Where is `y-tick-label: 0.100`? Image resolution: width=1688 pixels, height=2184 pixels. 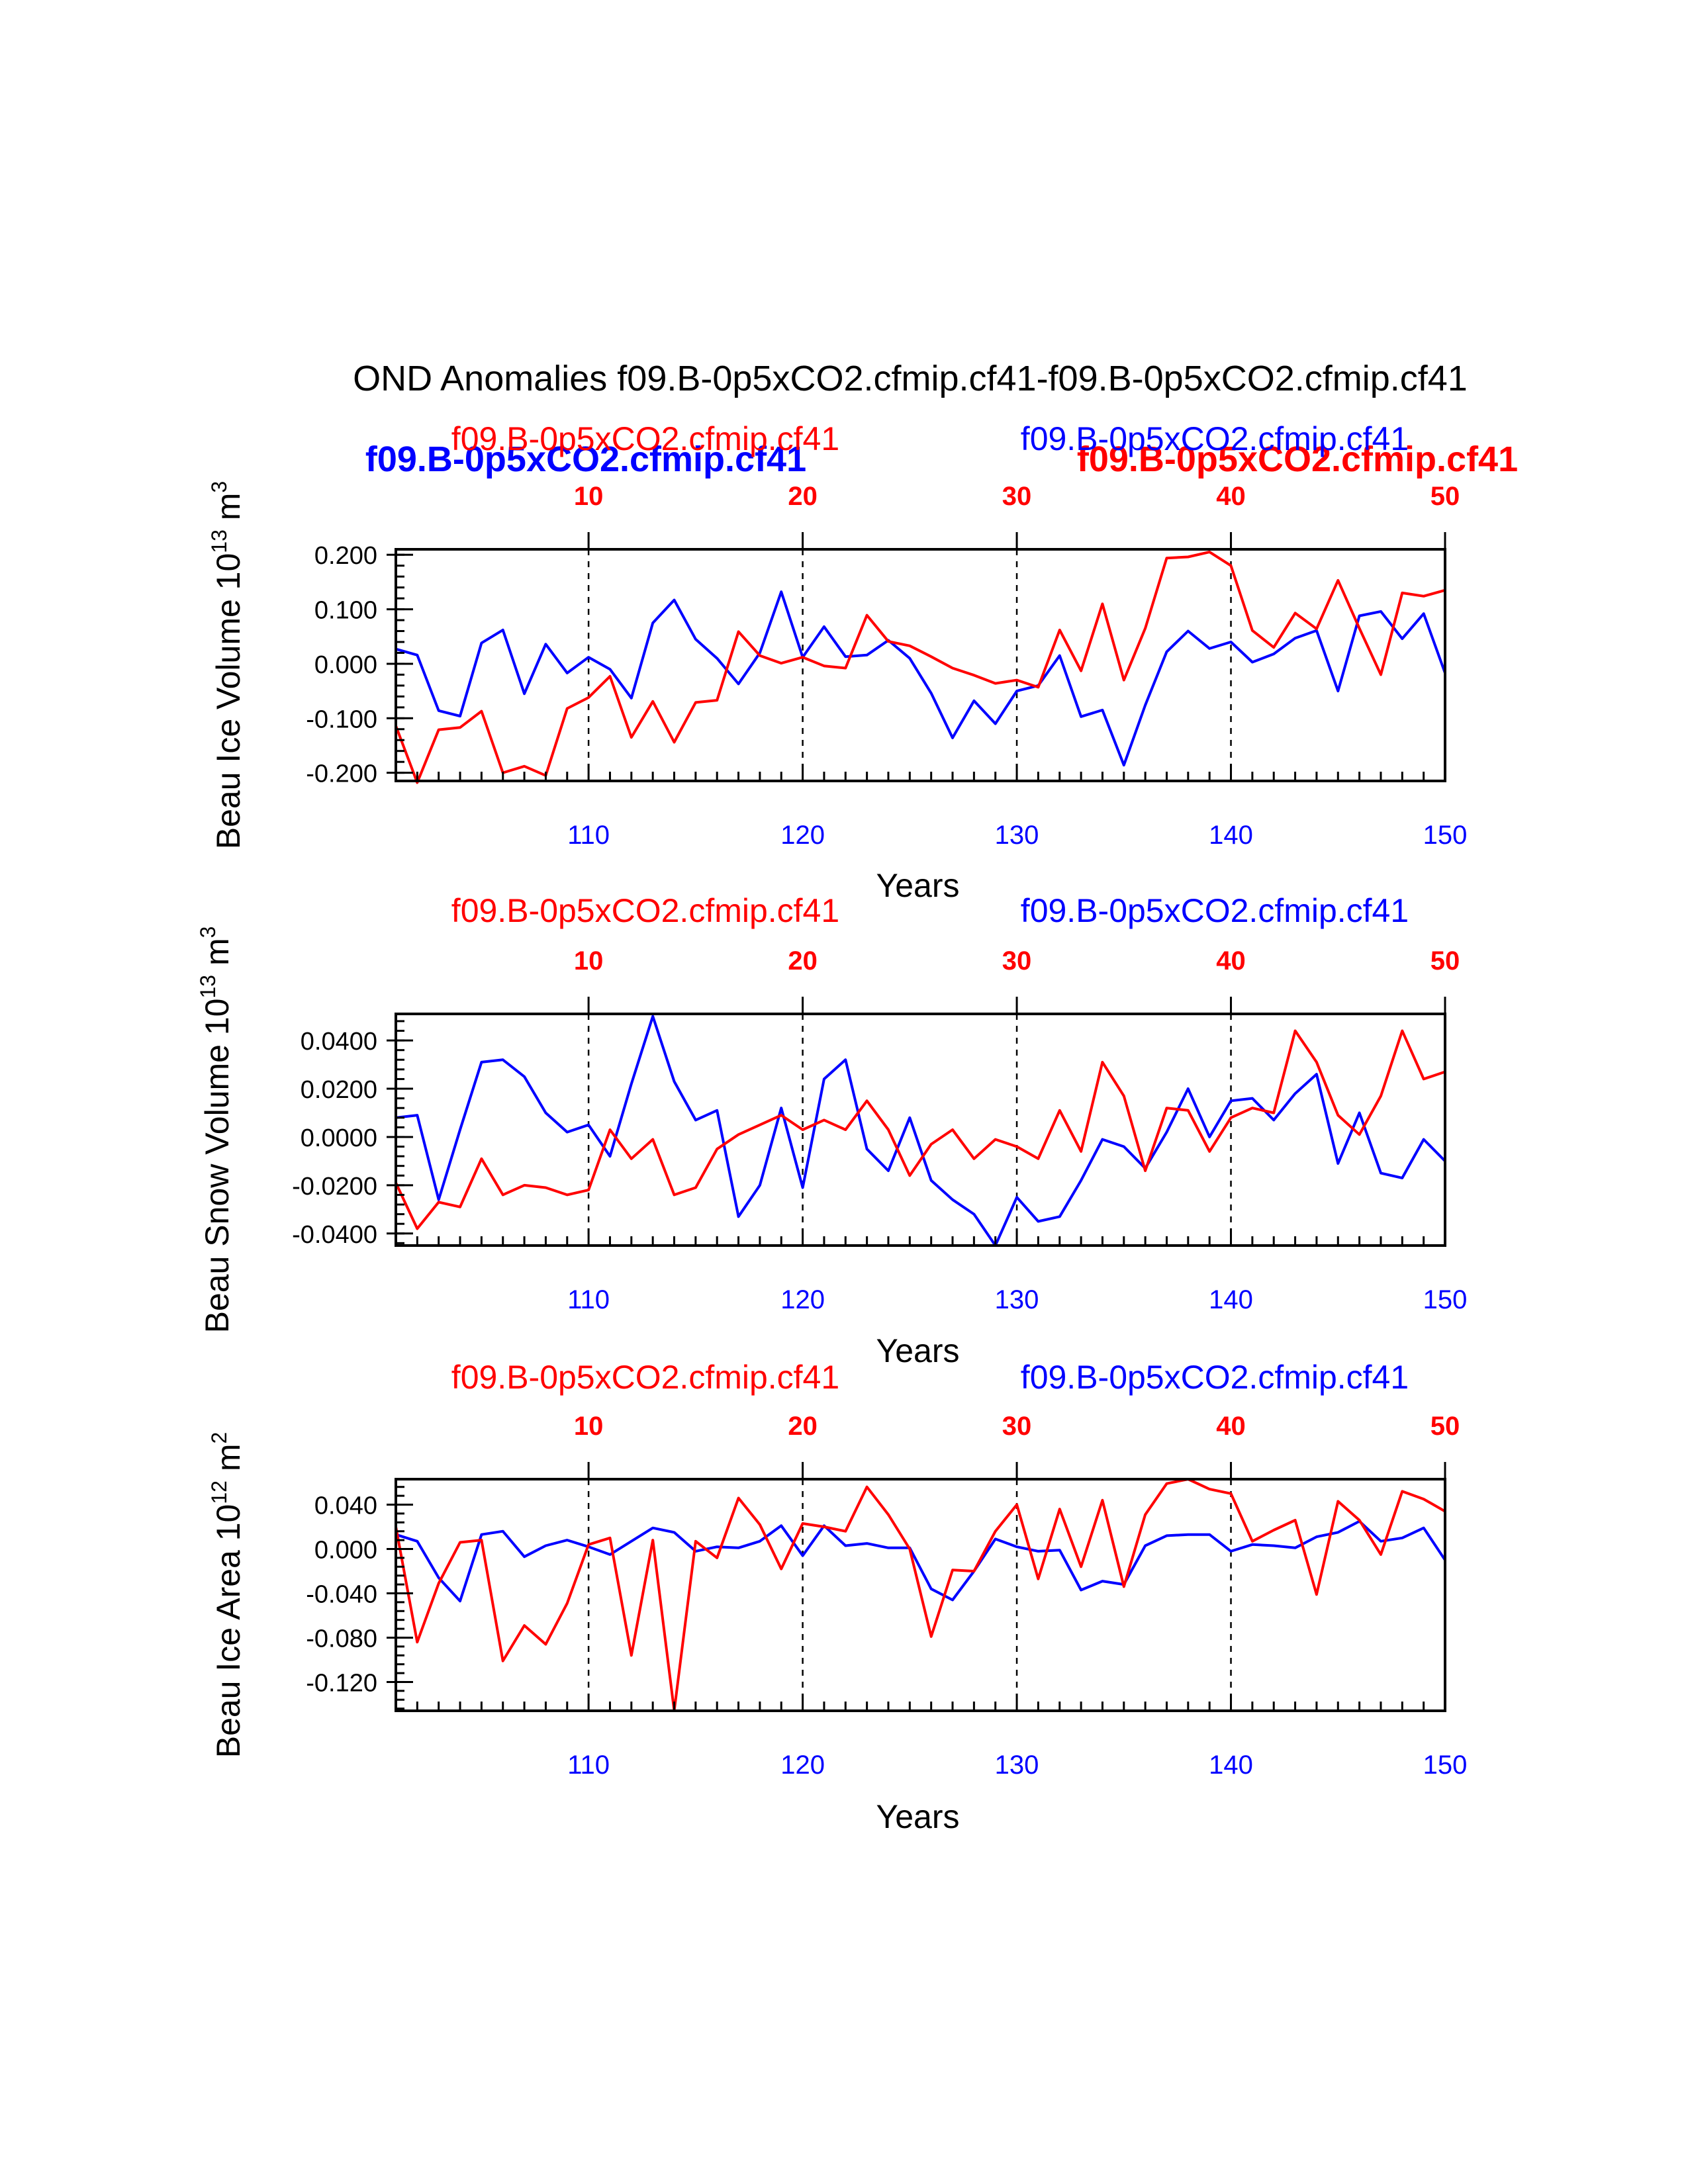
y-tick-label: 0.100 is located at coordinates (345, 611).